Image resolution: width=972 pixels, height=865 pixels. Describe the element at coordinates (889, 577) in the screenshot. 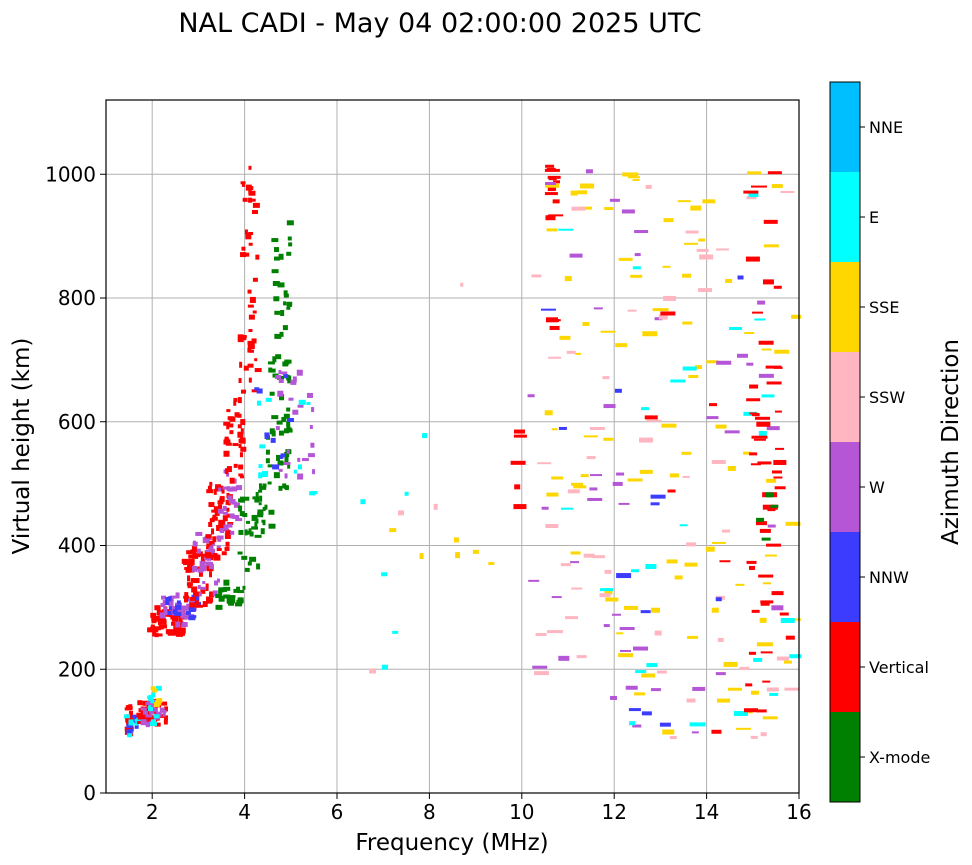

I see `colorbar-tick-label: NNW` at that location.